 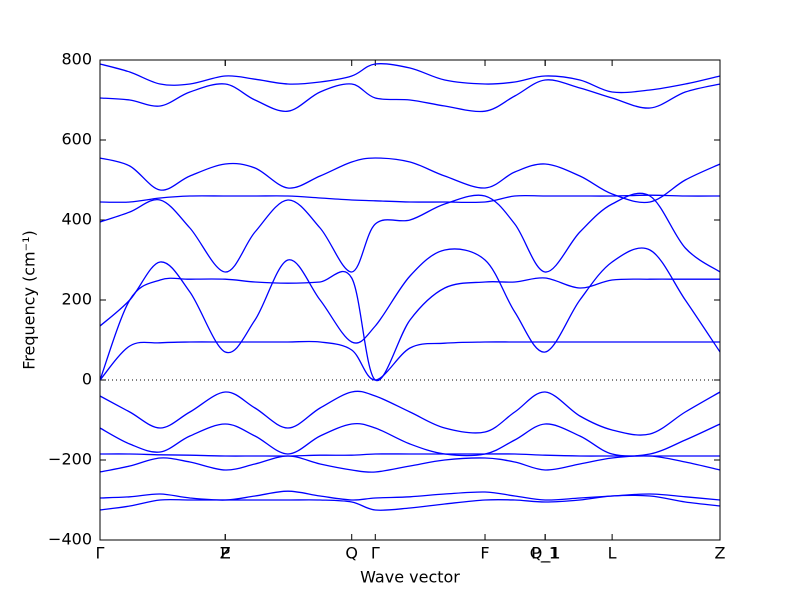 I want to click on x-tick-label: P_1, so click(x=545, y=554).